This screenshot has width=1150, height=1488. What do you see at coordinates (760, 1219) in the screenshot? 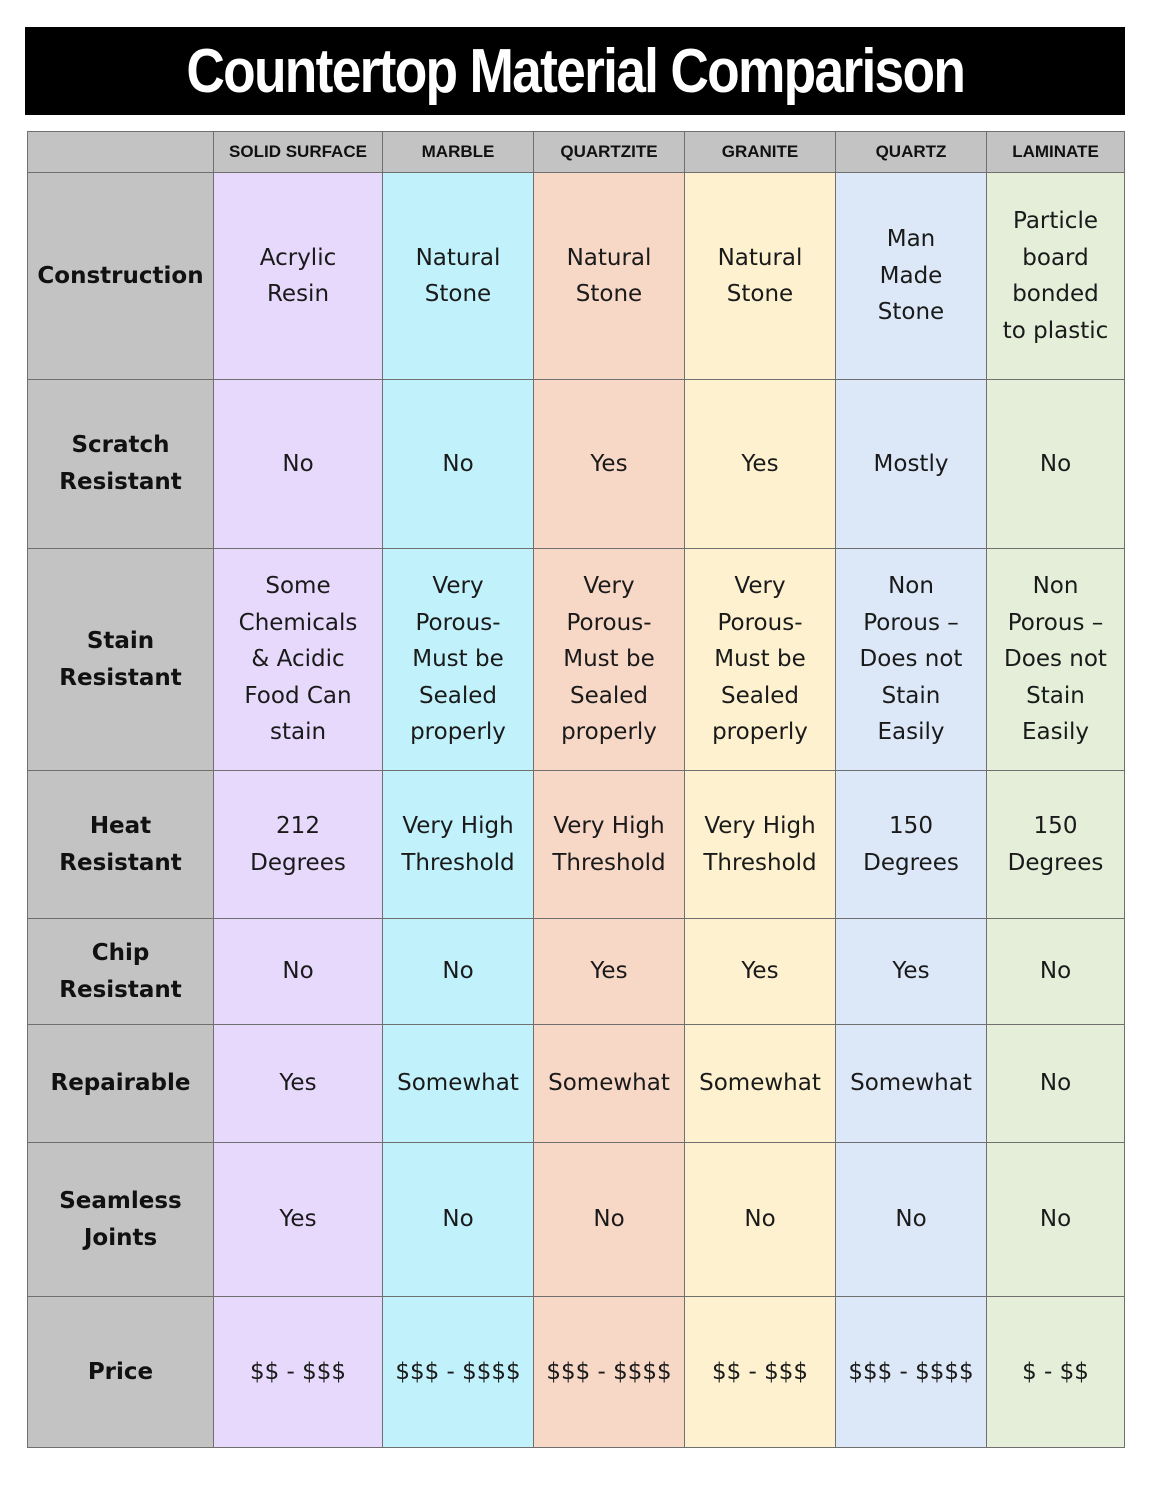
I see `cell-seamless-granite: No` at bounding box center [760, 1219].